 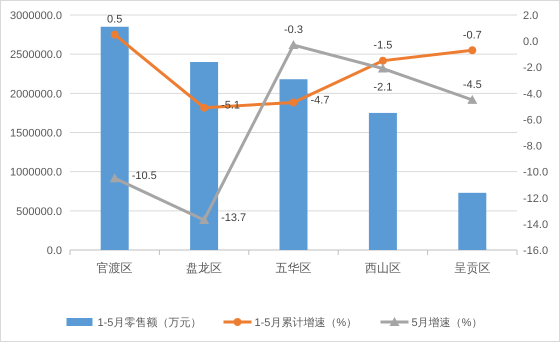 I want to click on data-label: -13.7, so click(x=233, y=218).